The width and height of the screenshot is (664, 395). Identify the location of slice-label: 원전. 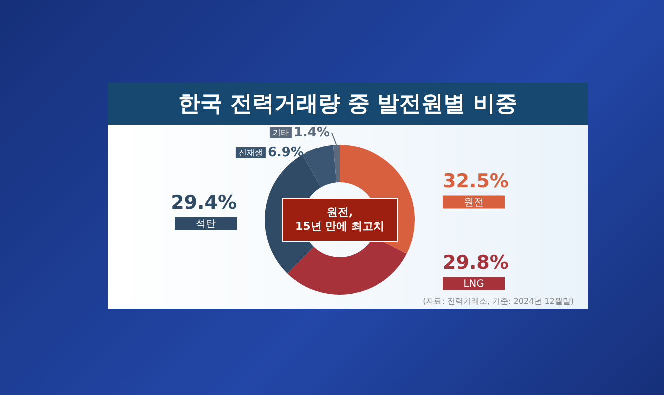
(474, 202).